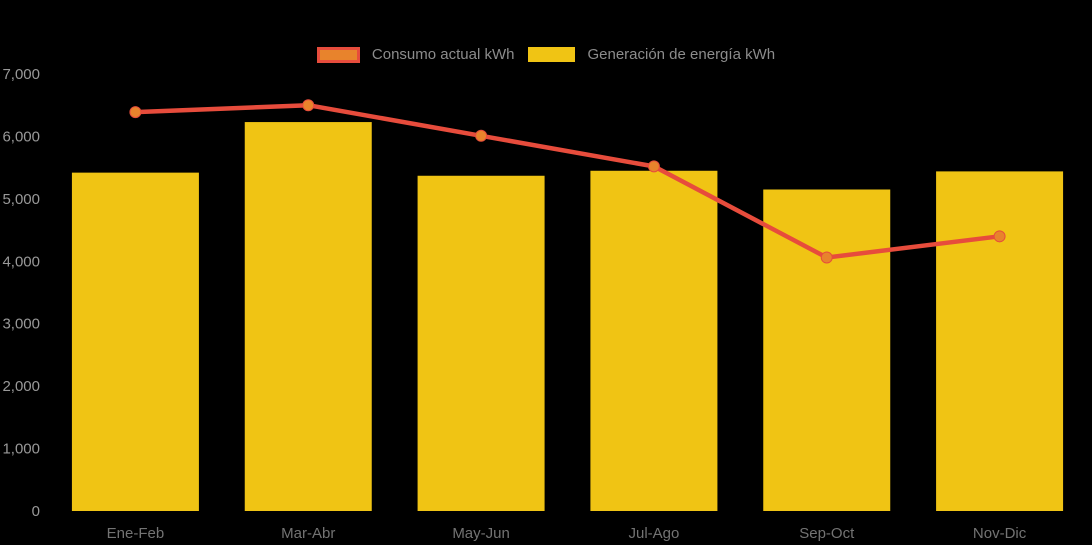 This screenshot has width=1092, height=545. Describe the element at coordinates (338, 54) in the screenshot. I see `legend-swatch-line-icon` at that location.